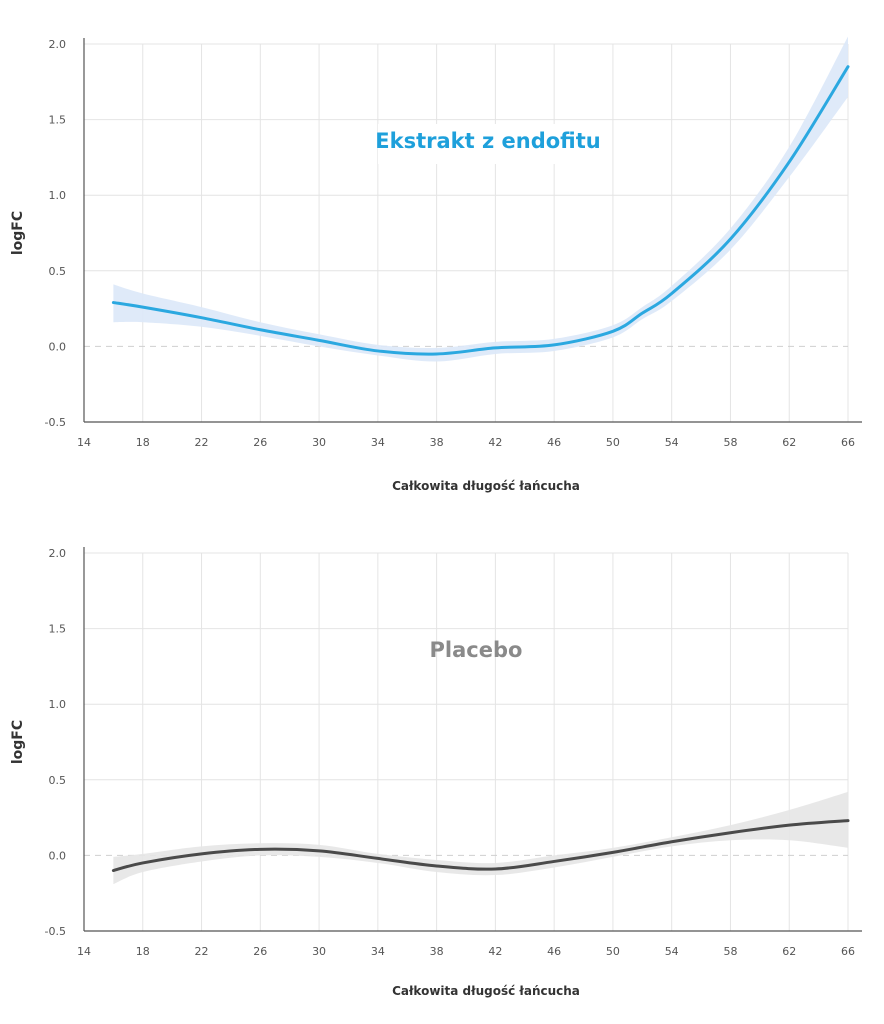  What do you see at coordinates (487, 141) in the screenshot?
I see `chart-title: Ekstrakt z endofitu` at bounding box center [487, 141].